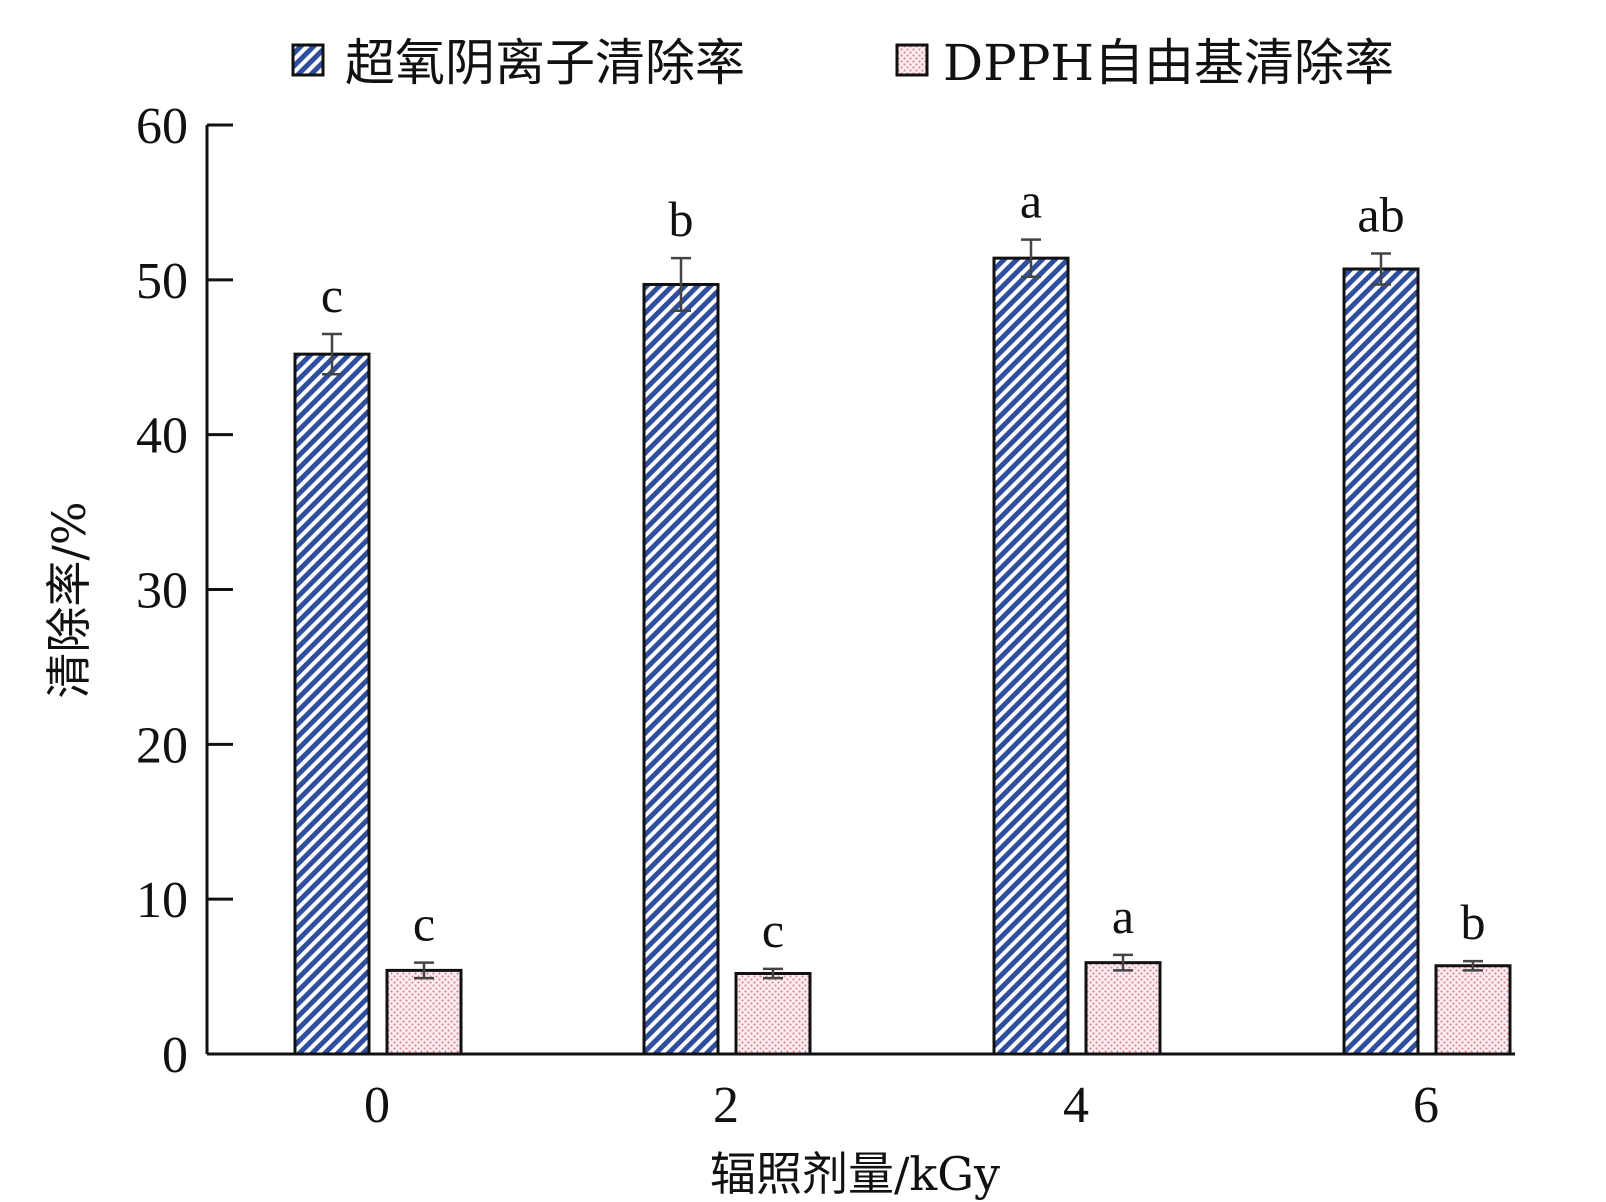  What do you see at coordinates (1426, 1105) in the screenshot?
I see `x-tick-label: 6` at bounding box center [1426, 1105].